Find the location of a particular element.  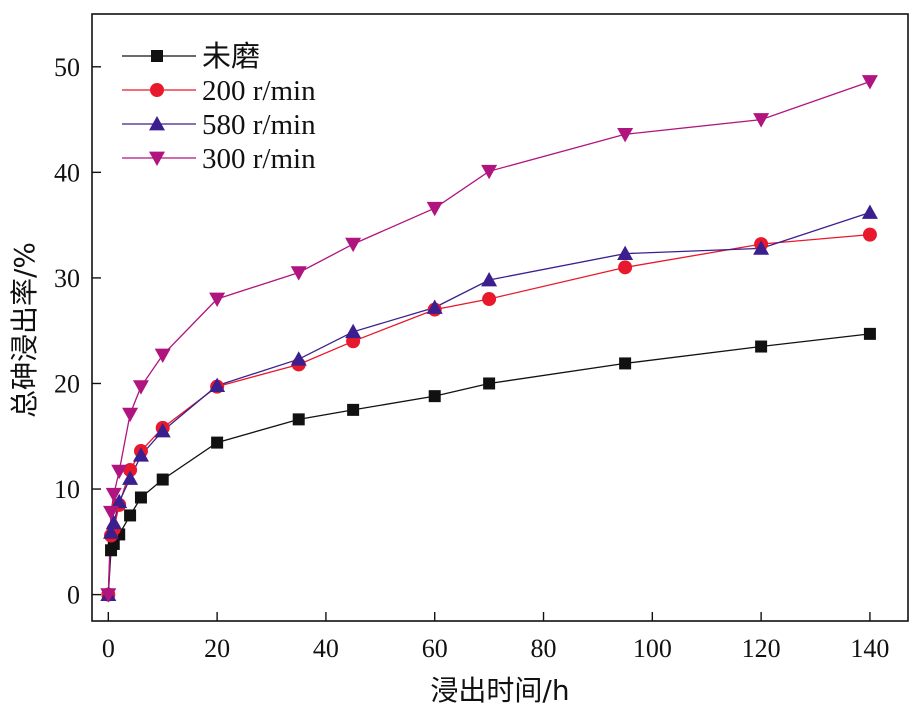

legend-4-label: 300 r/min is located at coordinates (259, 159).